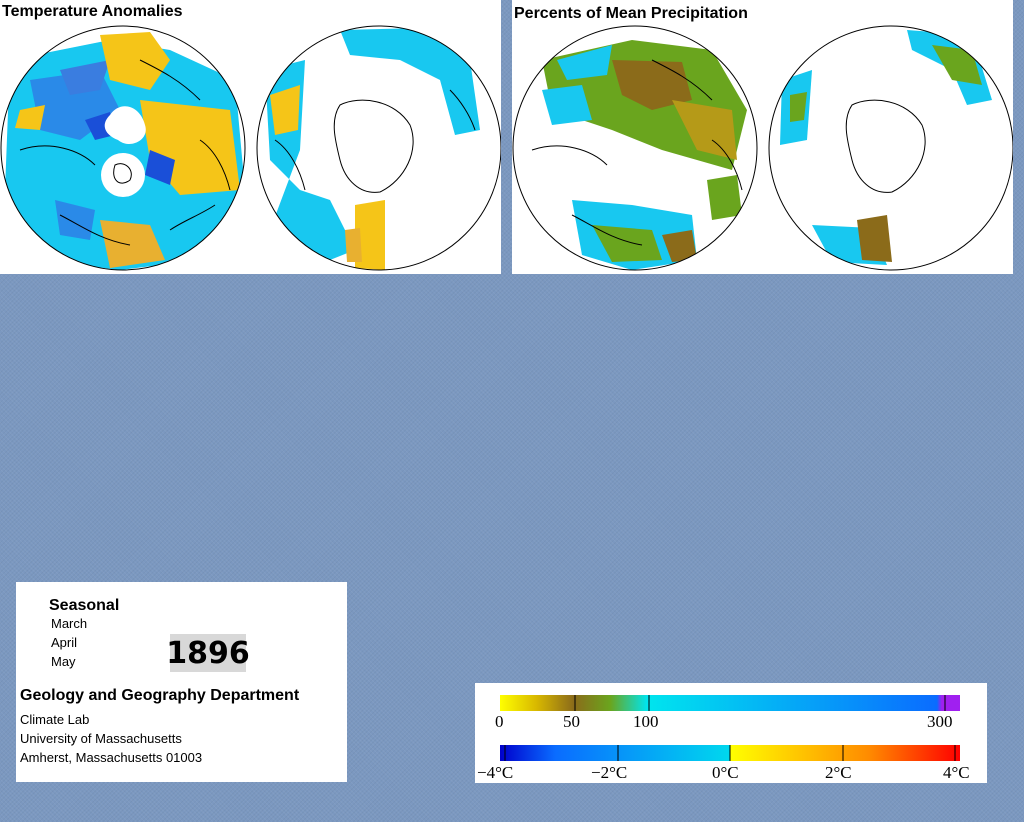 This screenshot has width=1024, height=822. I want to click on temp-tick-0: 0°C, so click(725, 772).